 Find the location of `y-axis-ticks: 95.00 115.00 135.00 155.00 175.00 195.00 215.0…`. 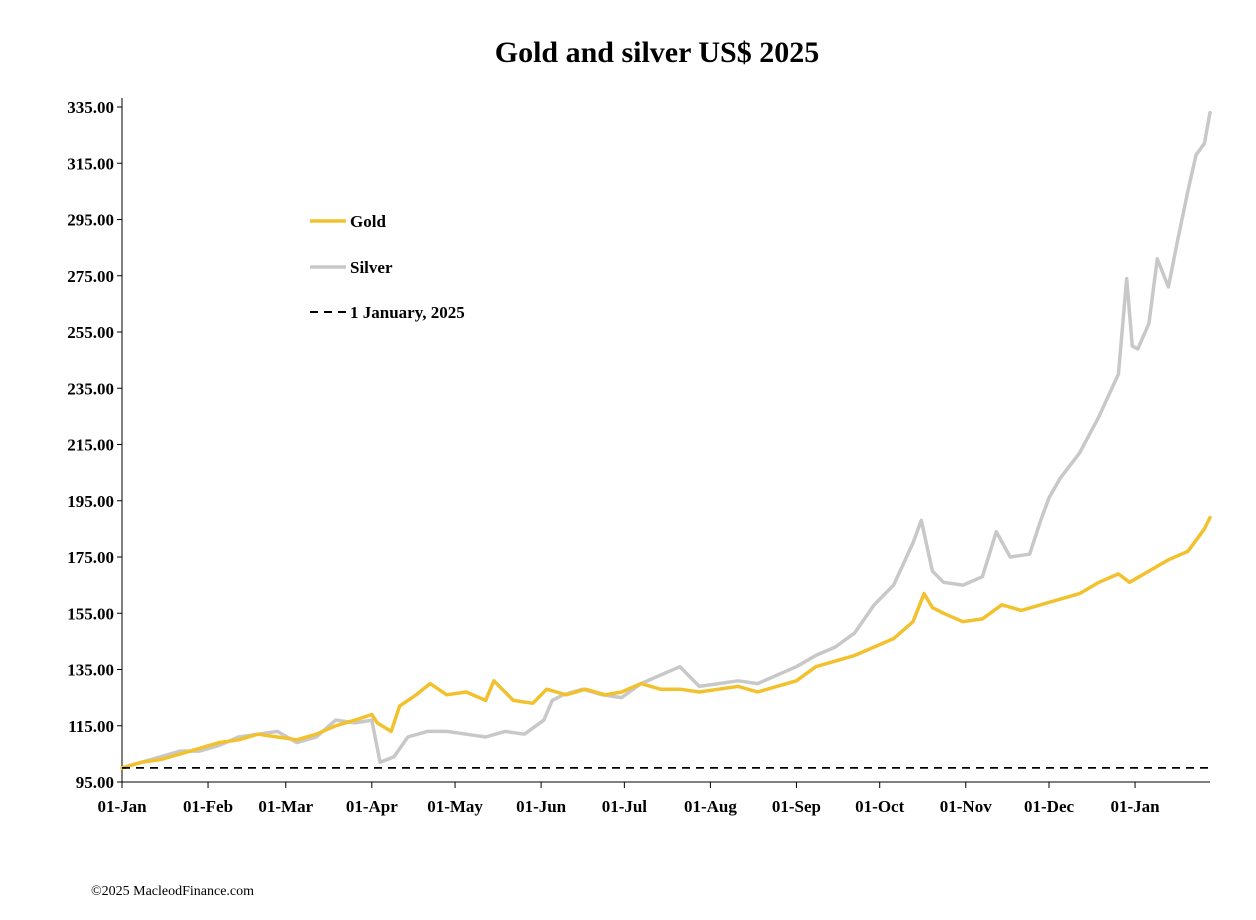

y-axis-ticks: 95.00 115.00 135.00 155.00 175.00 195.00 215.0… is located at coordinates (94, 445).